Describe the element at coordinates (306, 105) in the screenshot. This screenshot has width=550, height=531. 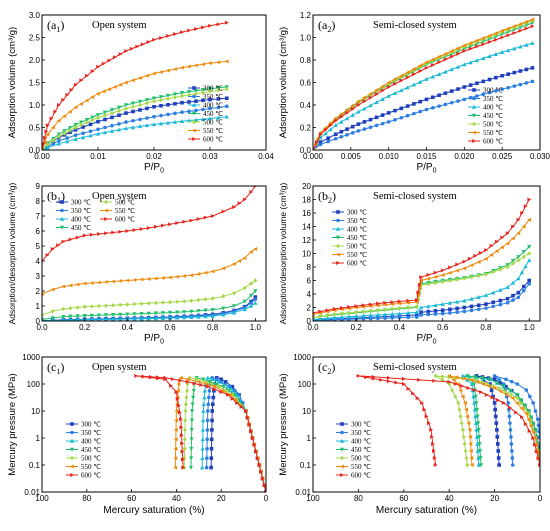
I see `y-tick-label: 0.4` at that location.